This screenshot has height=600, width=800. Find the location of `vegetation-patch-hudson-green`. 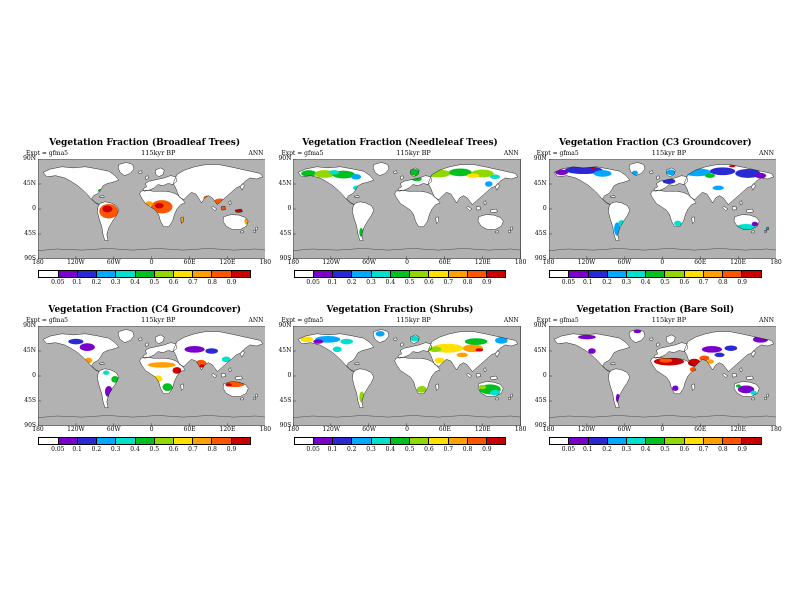

vegetation-patch-hudson-green is located at coordinates (347, 341).